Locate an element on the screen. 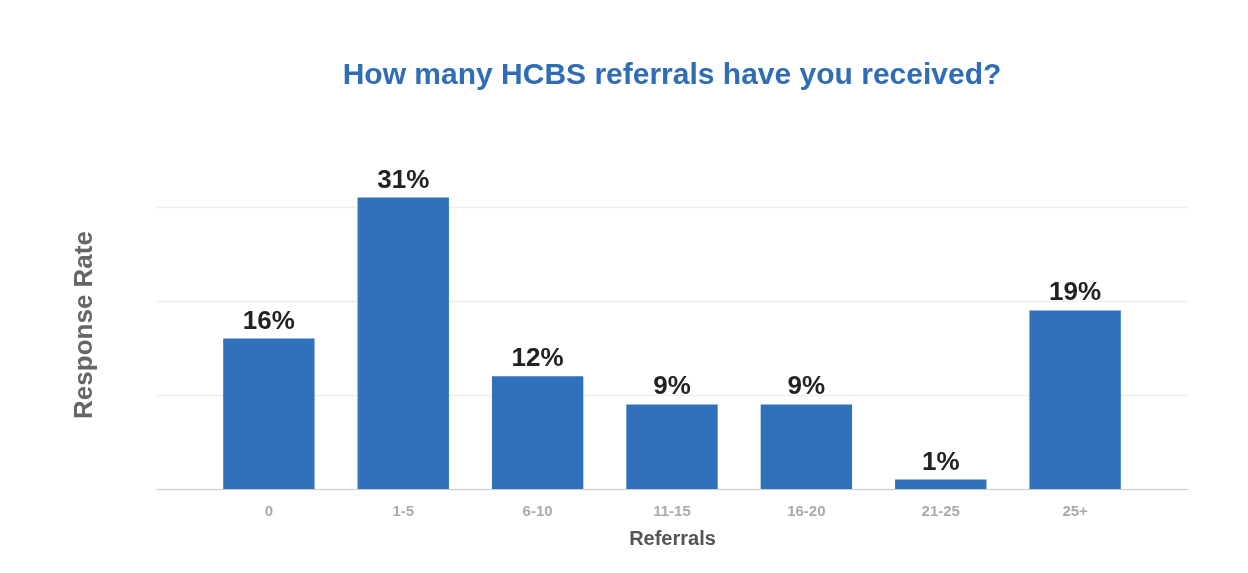 The width and height of the screenshot is (1248, 573). x-tick-label: 16-20 is located at coordinates (806, 510).